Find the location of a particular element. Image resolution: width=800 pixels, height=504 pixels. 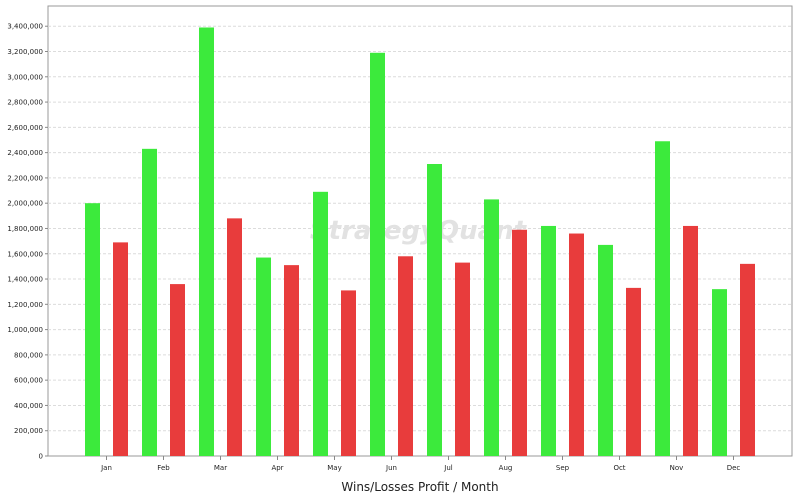

bar-win-dec is located at coordinates (719, 372).